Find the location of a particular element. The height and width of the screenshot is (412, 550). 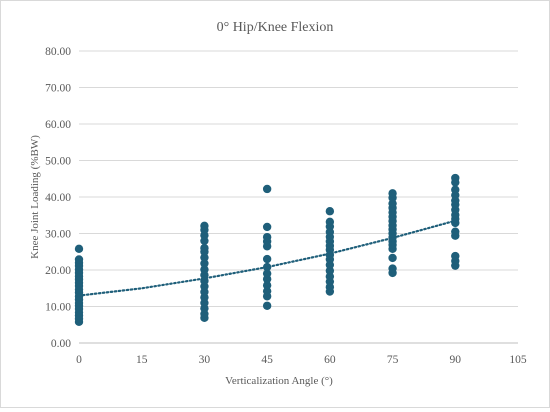

y-tick-label: 10.00 is located at coordinates (58, 308).